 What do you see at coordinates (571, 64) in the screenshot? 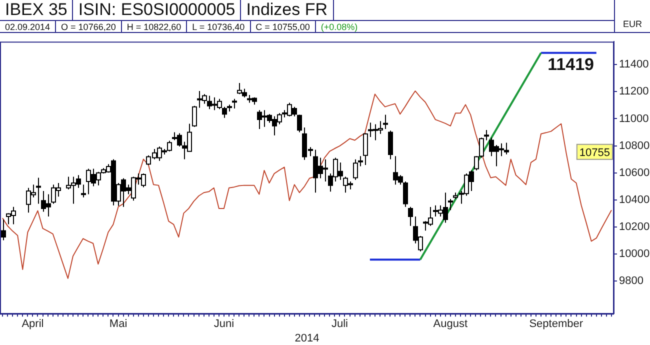
I see `annotation: 11419` at bounding box center [571, 64].